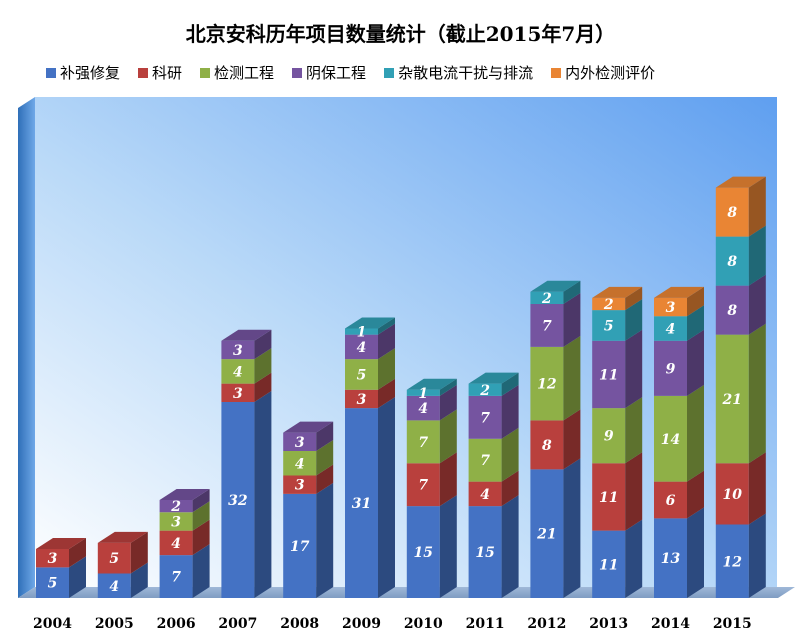  Describe the element at coordinates (184, 543) in the screenshot. I see `bar-stack: 7 4 32` at that location.